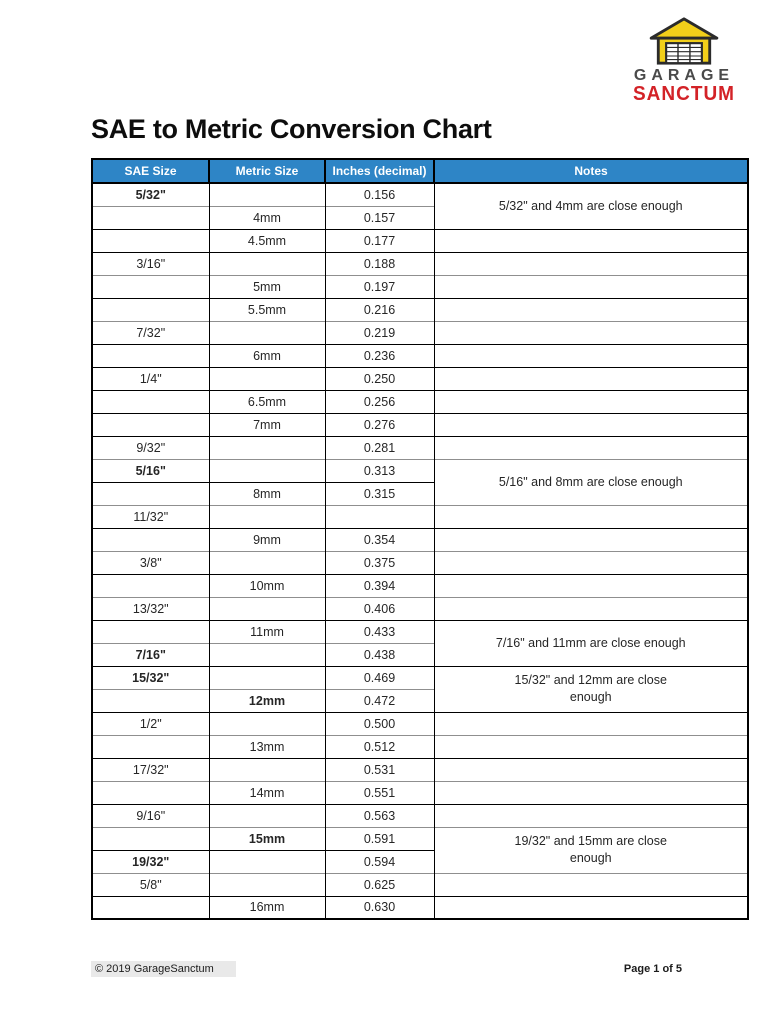 Image resolution: width=768 pixels, height=1024 pixels. Describe the element at coordinates (379, 401) in the screenshot. I see `inches-cell: 0.256` at that location.